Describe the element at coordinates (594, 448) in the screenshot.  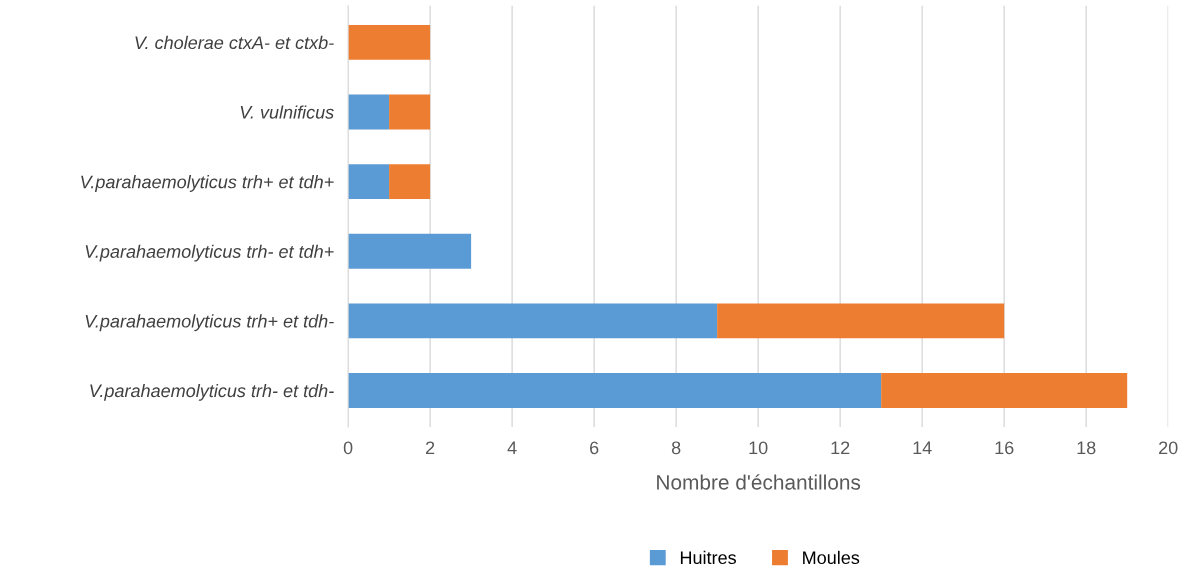
I see `x-tick-label: 6` at that location.